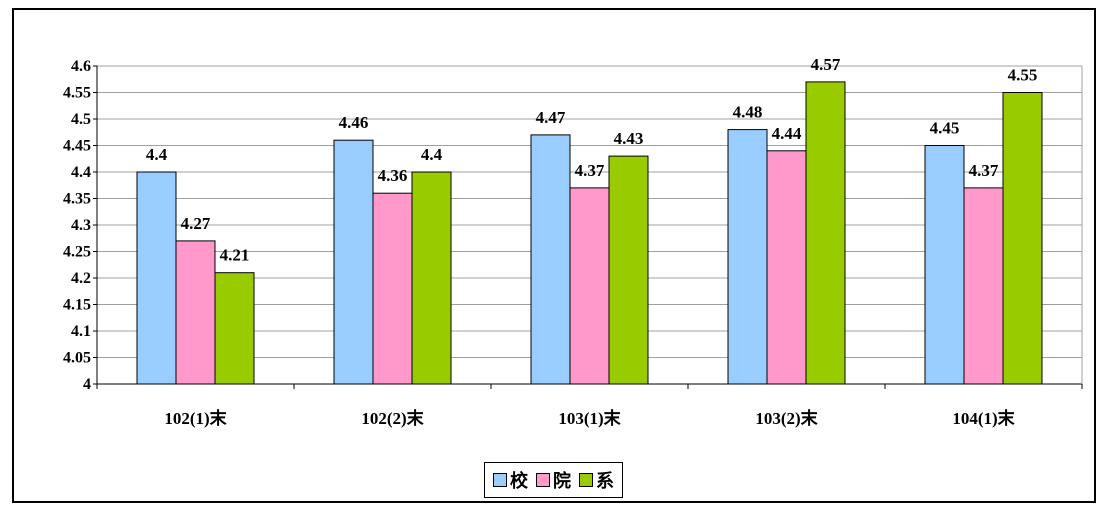  I want to click on x-tick-label: 102(1)末, so click(195, 418).